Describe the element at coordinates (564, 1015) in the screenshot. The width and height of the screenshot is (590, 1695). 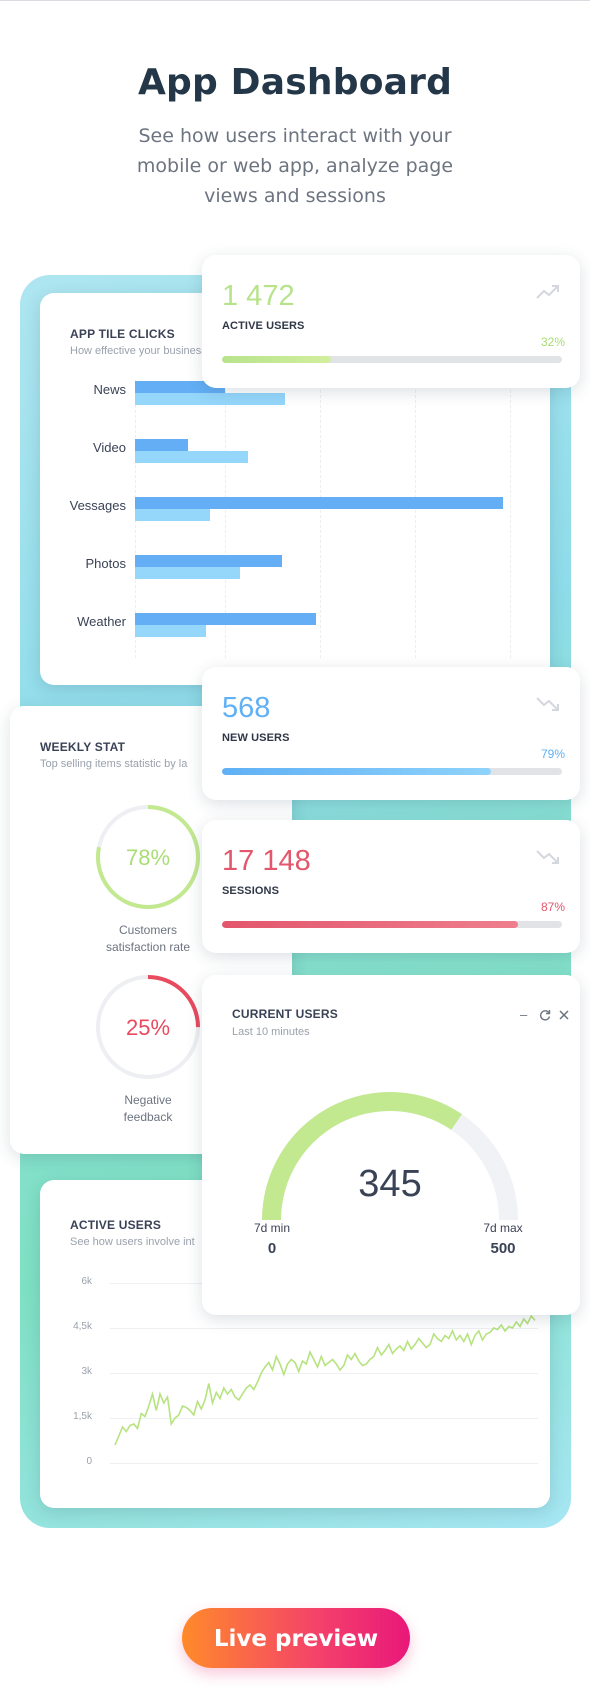
I see `close-icon` at that location.